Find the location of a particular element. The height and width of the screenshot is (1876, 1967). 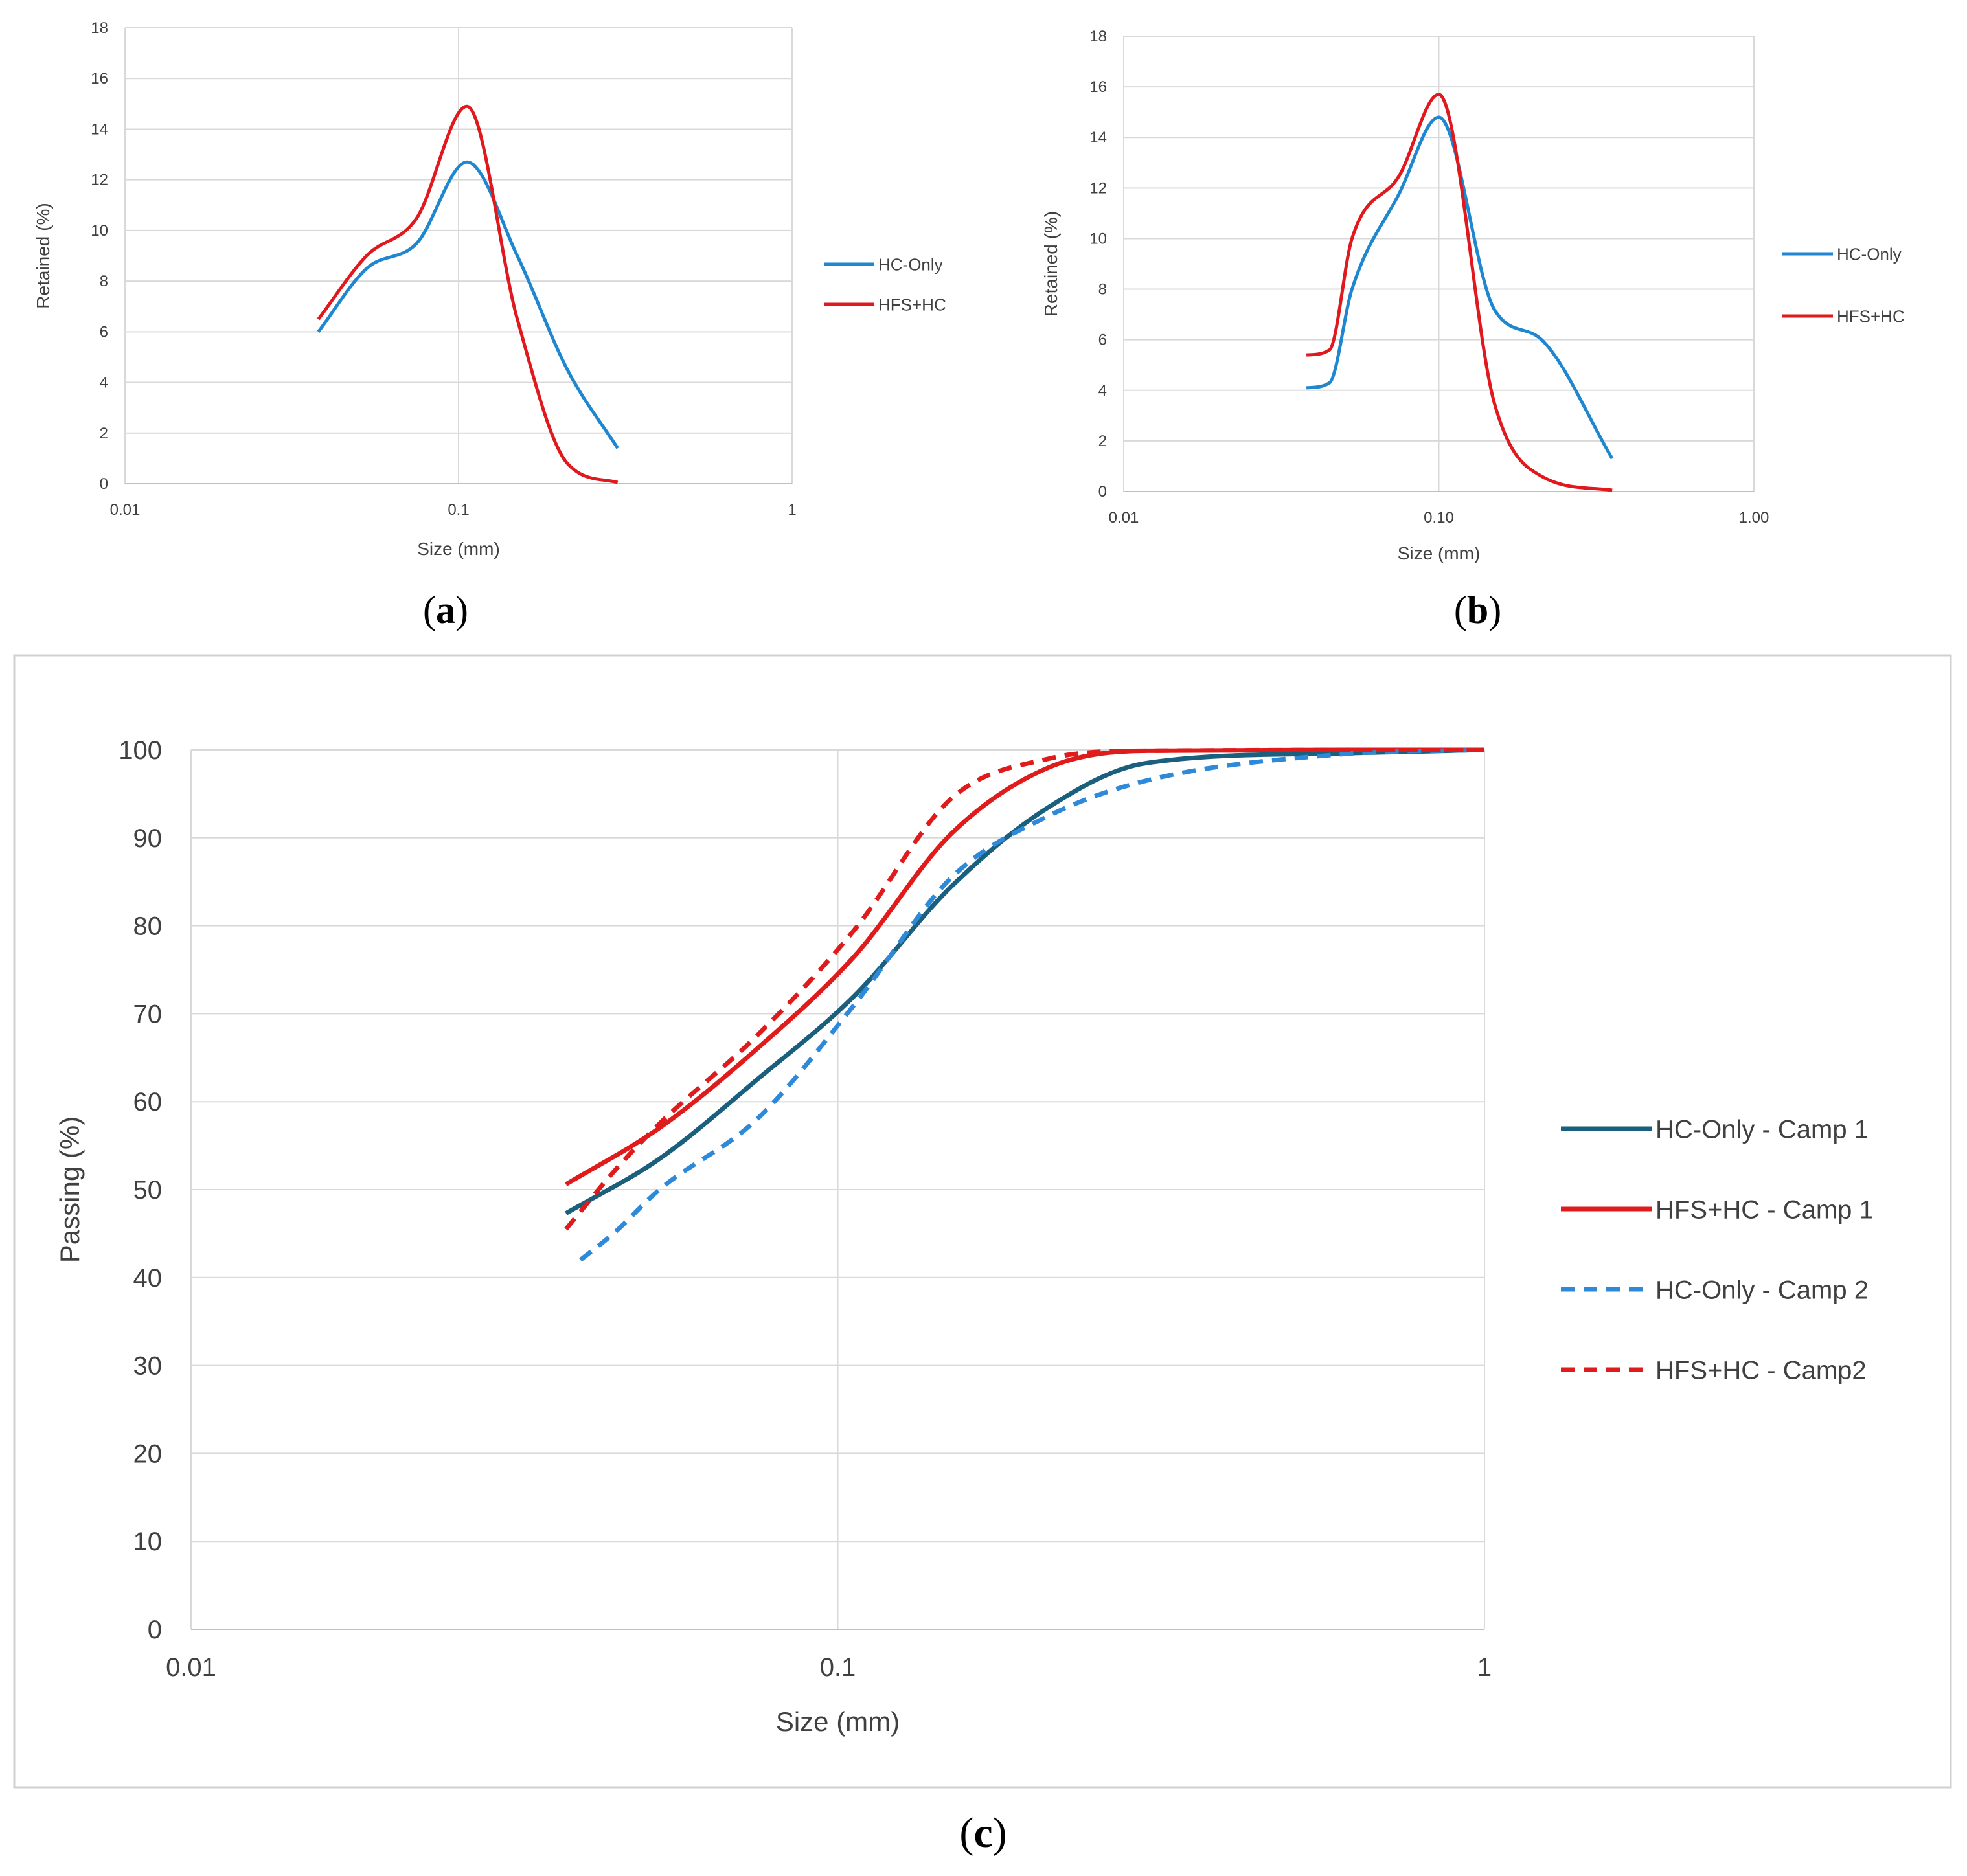

legend-label: HC-Only - Camp 1 is located at coordinates (1762, 1130).